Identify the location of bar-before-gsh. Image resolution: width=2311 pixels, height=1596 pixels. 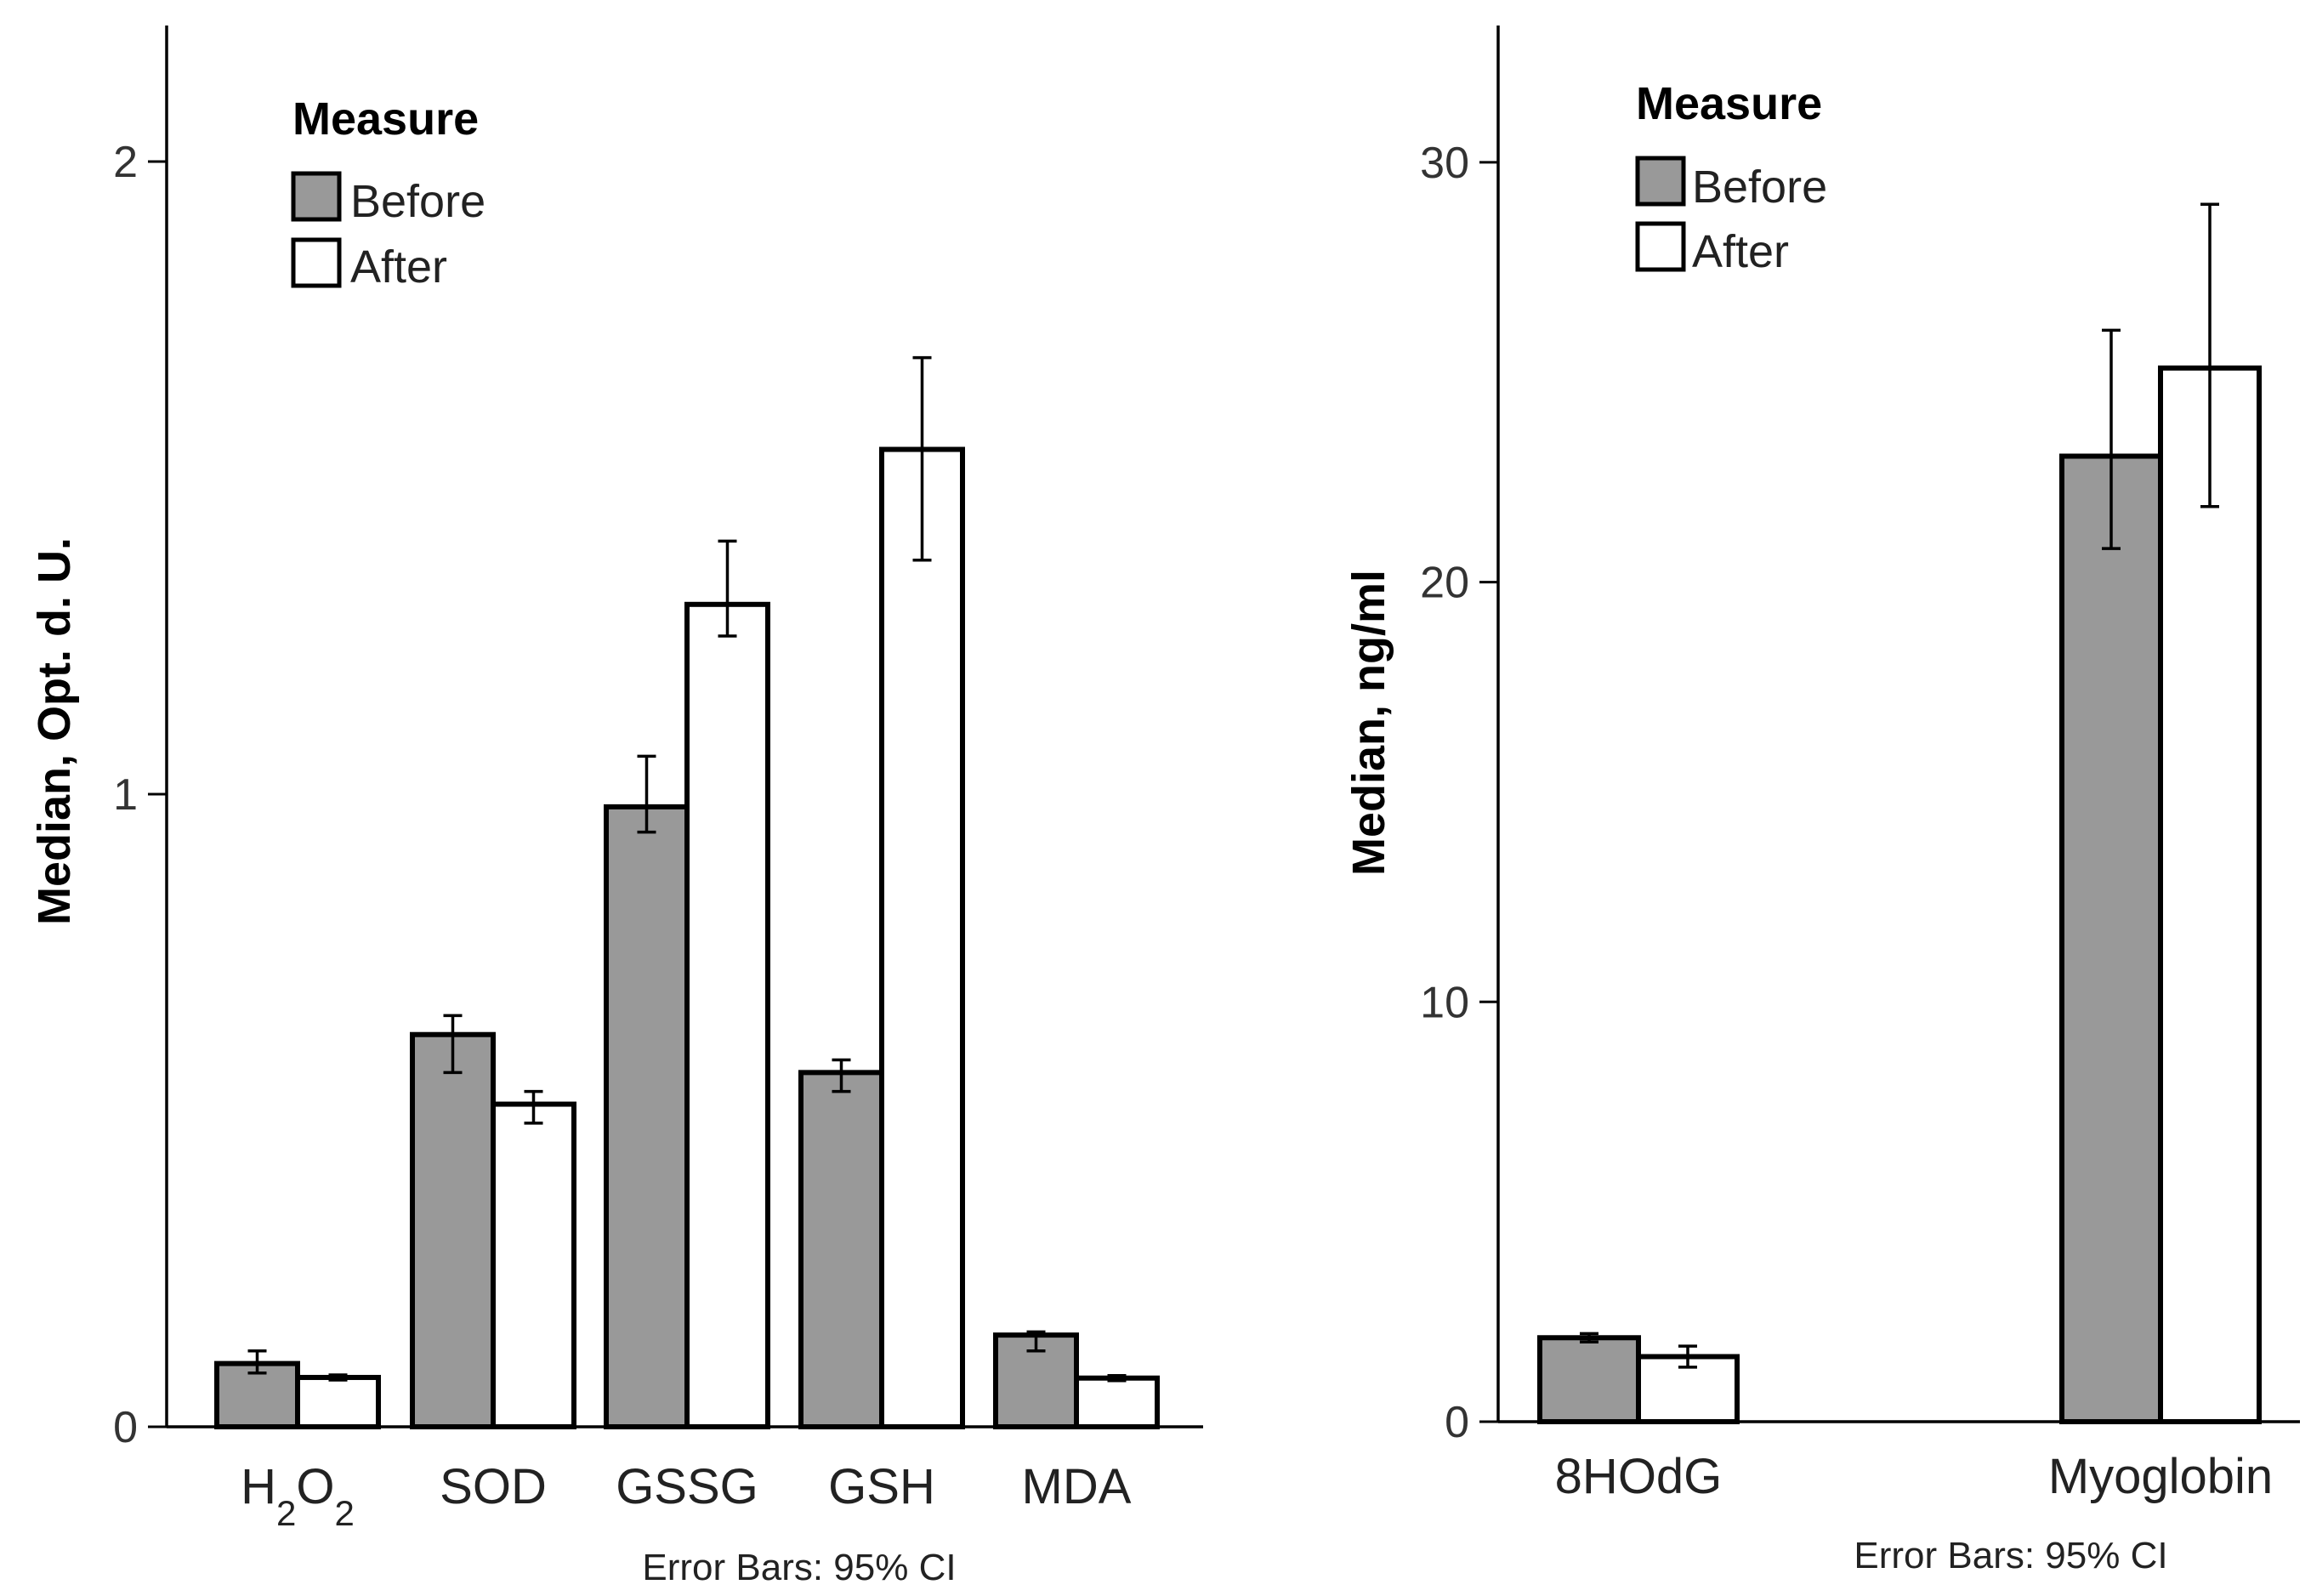
(841, 1249).